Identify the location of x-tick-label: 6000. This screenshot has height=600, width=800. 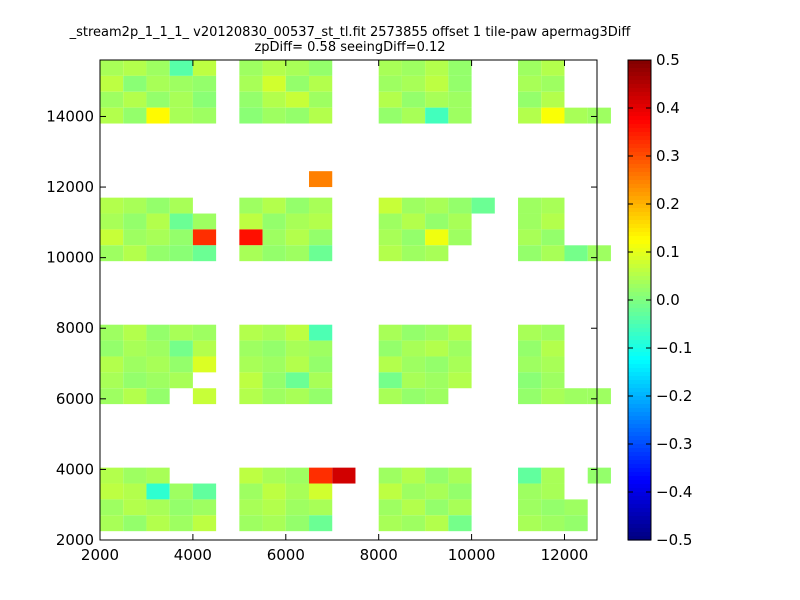
(286, 555).